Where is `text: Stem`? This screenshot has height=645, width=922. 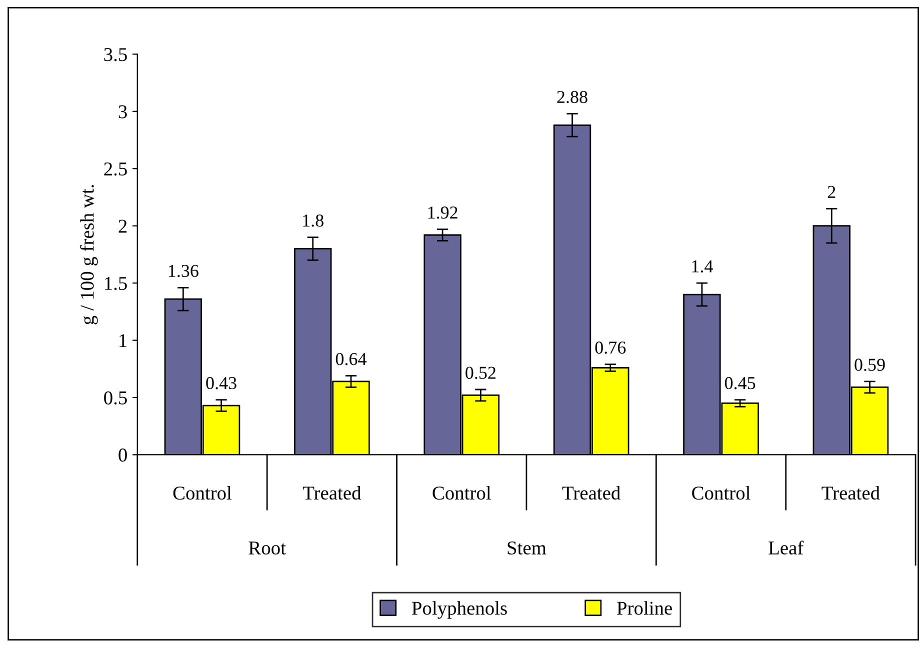
text: Stem is located at coordinates (527, 548).